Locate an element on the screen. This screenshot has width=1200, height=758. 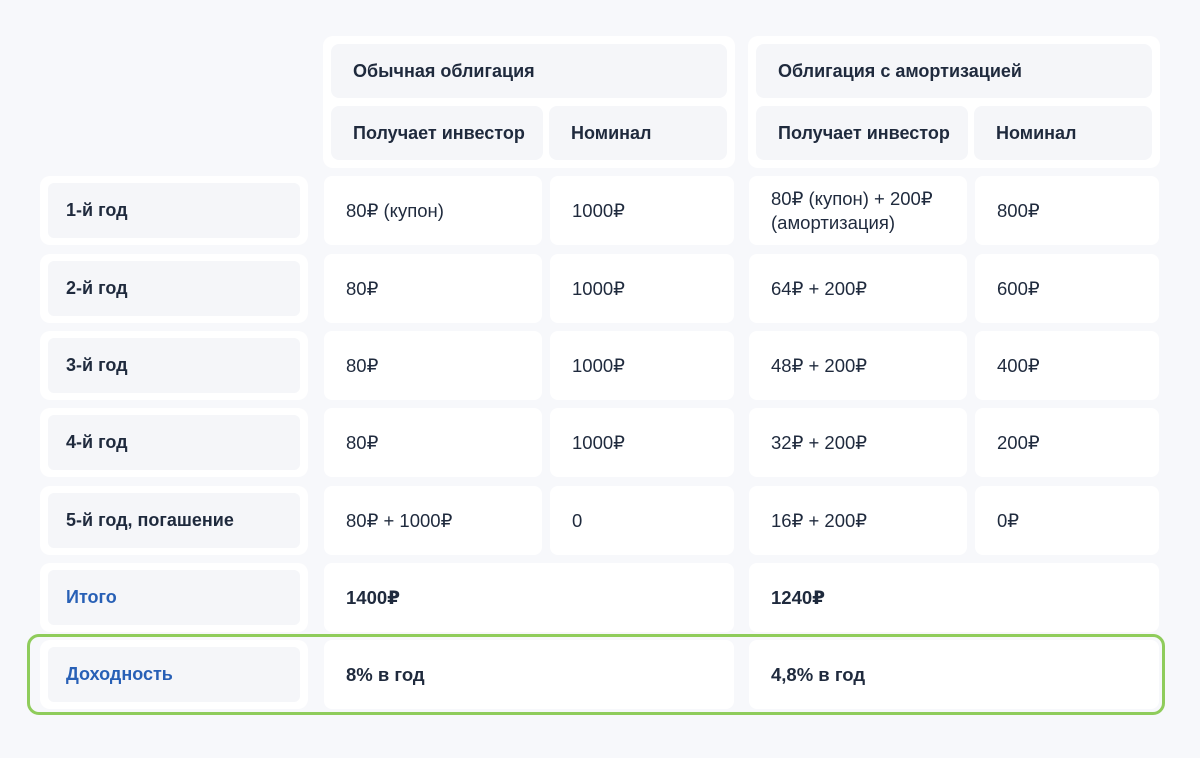
total-amortized: 1240₽ is located at coordinates (954, 597).